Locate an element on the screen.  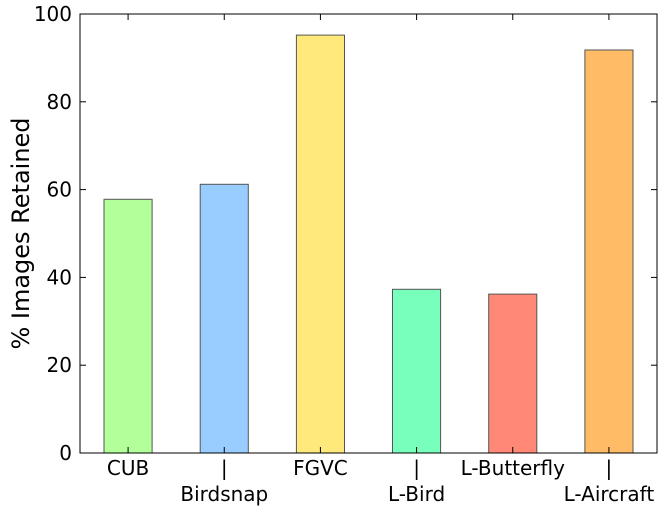
bar-l-butterfly is located at coordinates (513, 373).